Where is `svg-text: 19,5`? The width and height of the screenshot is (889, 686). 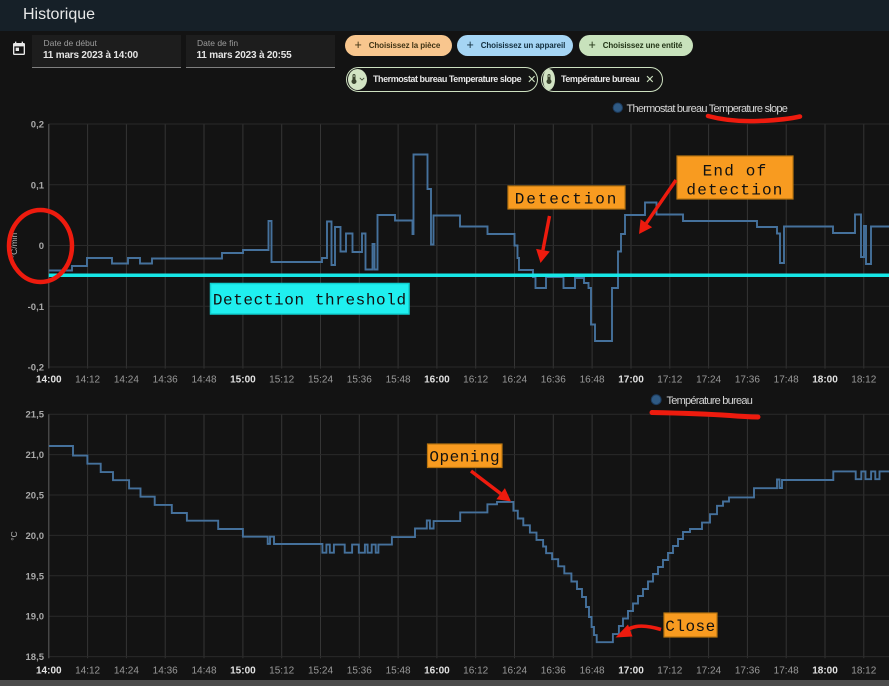 svg-text: 19,5 is located at coordinates (35, 576).